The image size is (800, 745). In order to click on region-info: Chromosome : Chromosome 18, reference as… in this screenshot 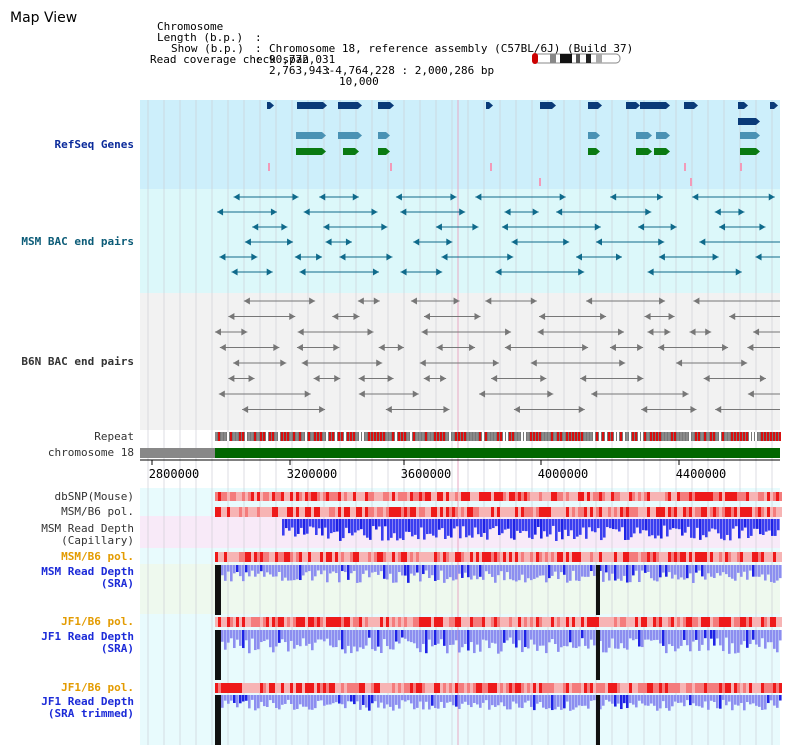, I will do `click(391, 48)`.